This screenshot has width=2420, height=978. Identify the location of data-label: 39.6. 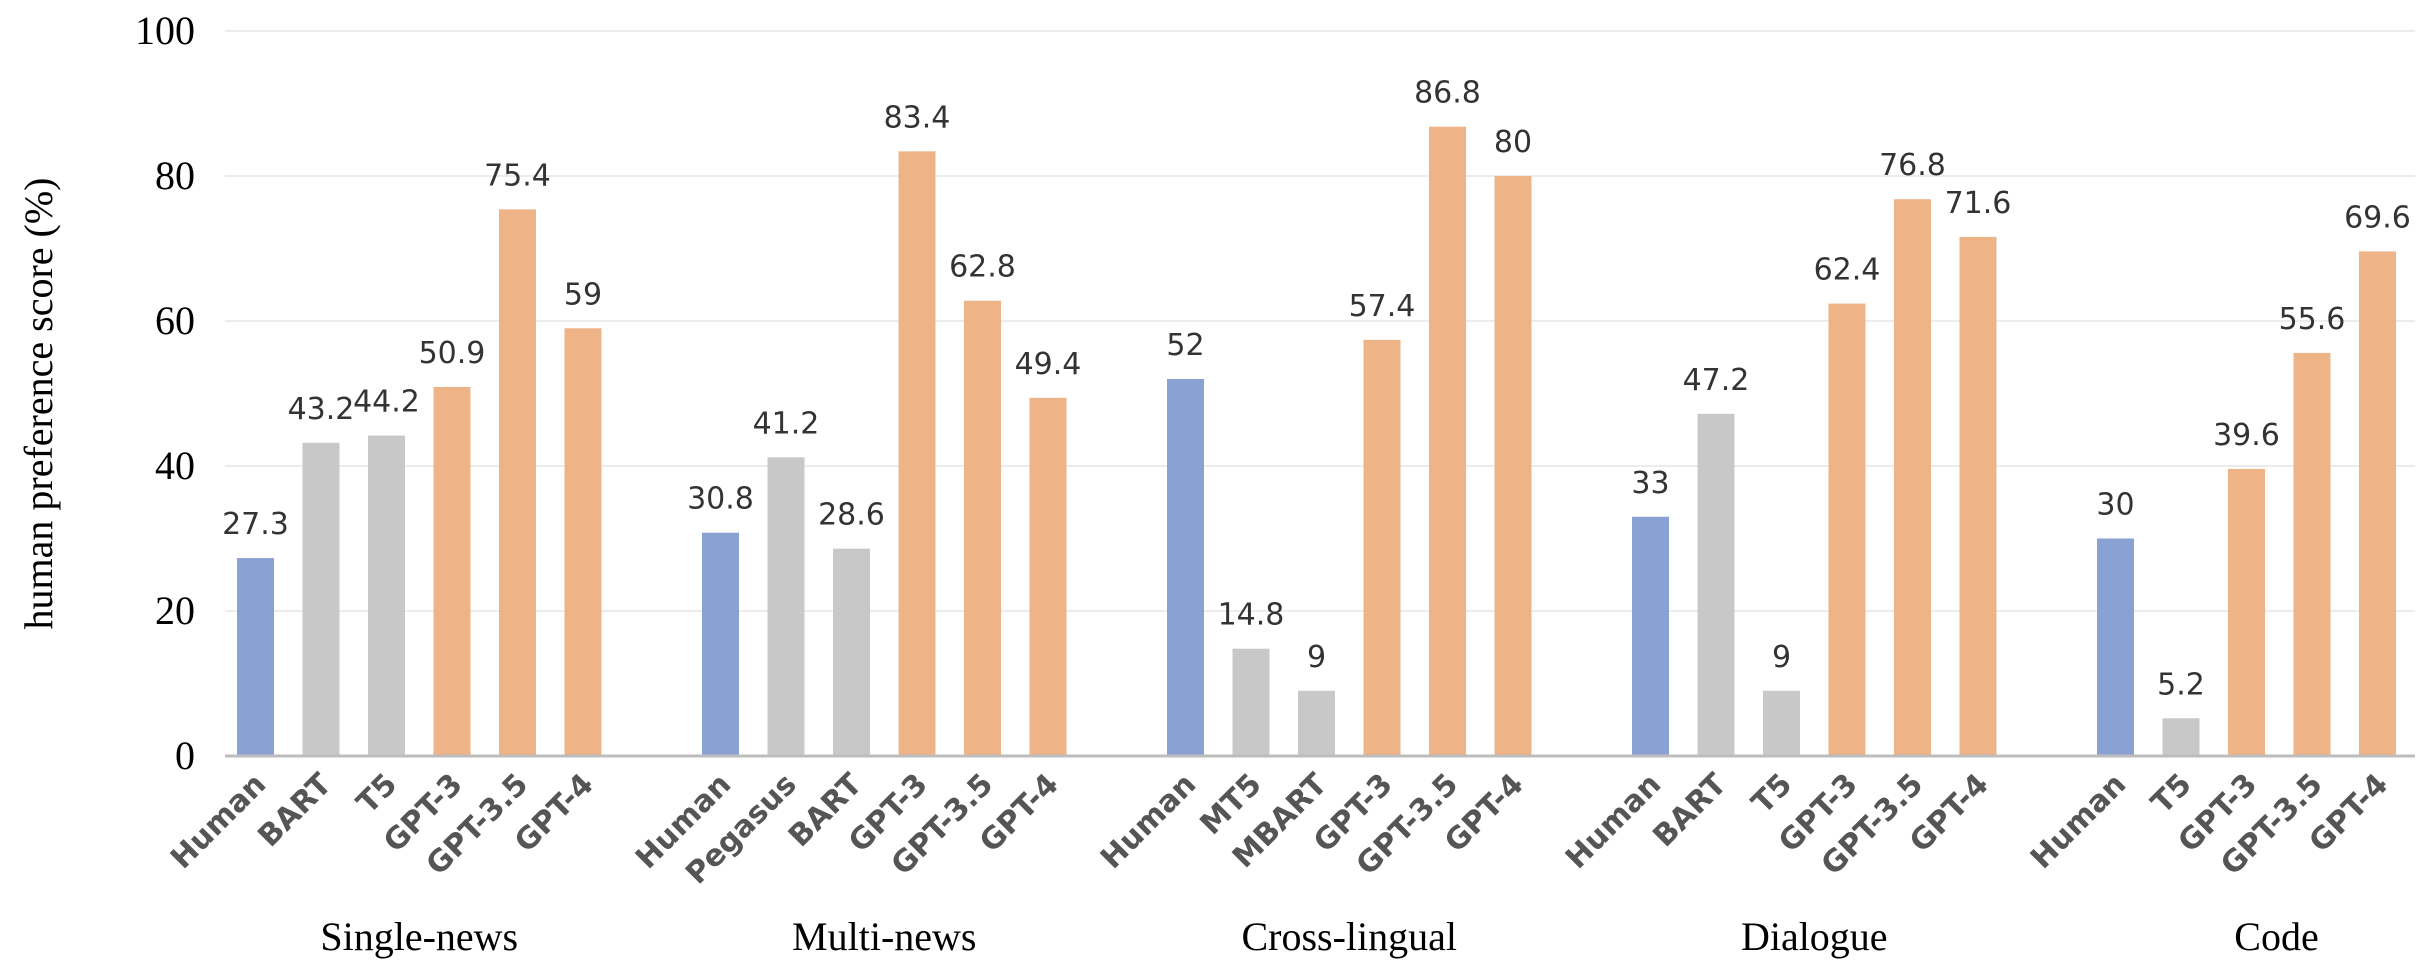
(2246, 435).